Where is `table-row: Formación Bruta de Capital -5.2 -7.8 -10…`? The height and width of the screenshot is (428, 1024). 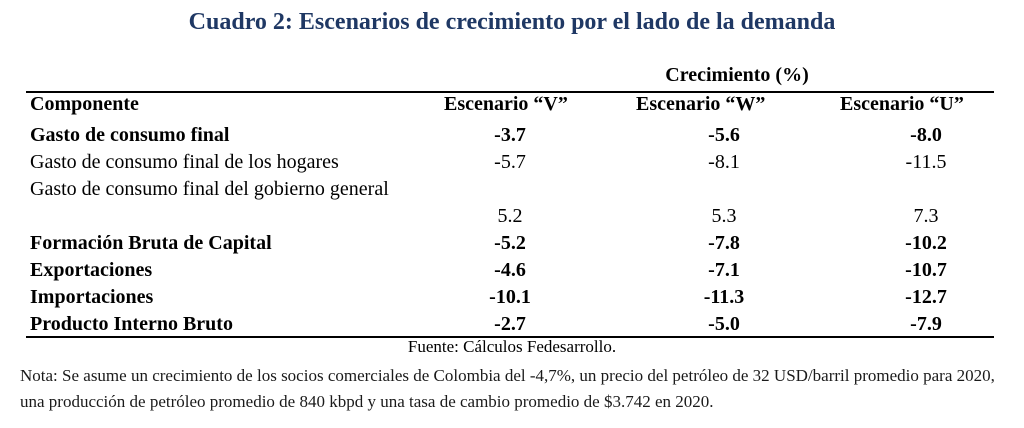 table-row: Formación Bruta de Capital -5.2 -7.8 -10… is located at coordinates (510, 243).